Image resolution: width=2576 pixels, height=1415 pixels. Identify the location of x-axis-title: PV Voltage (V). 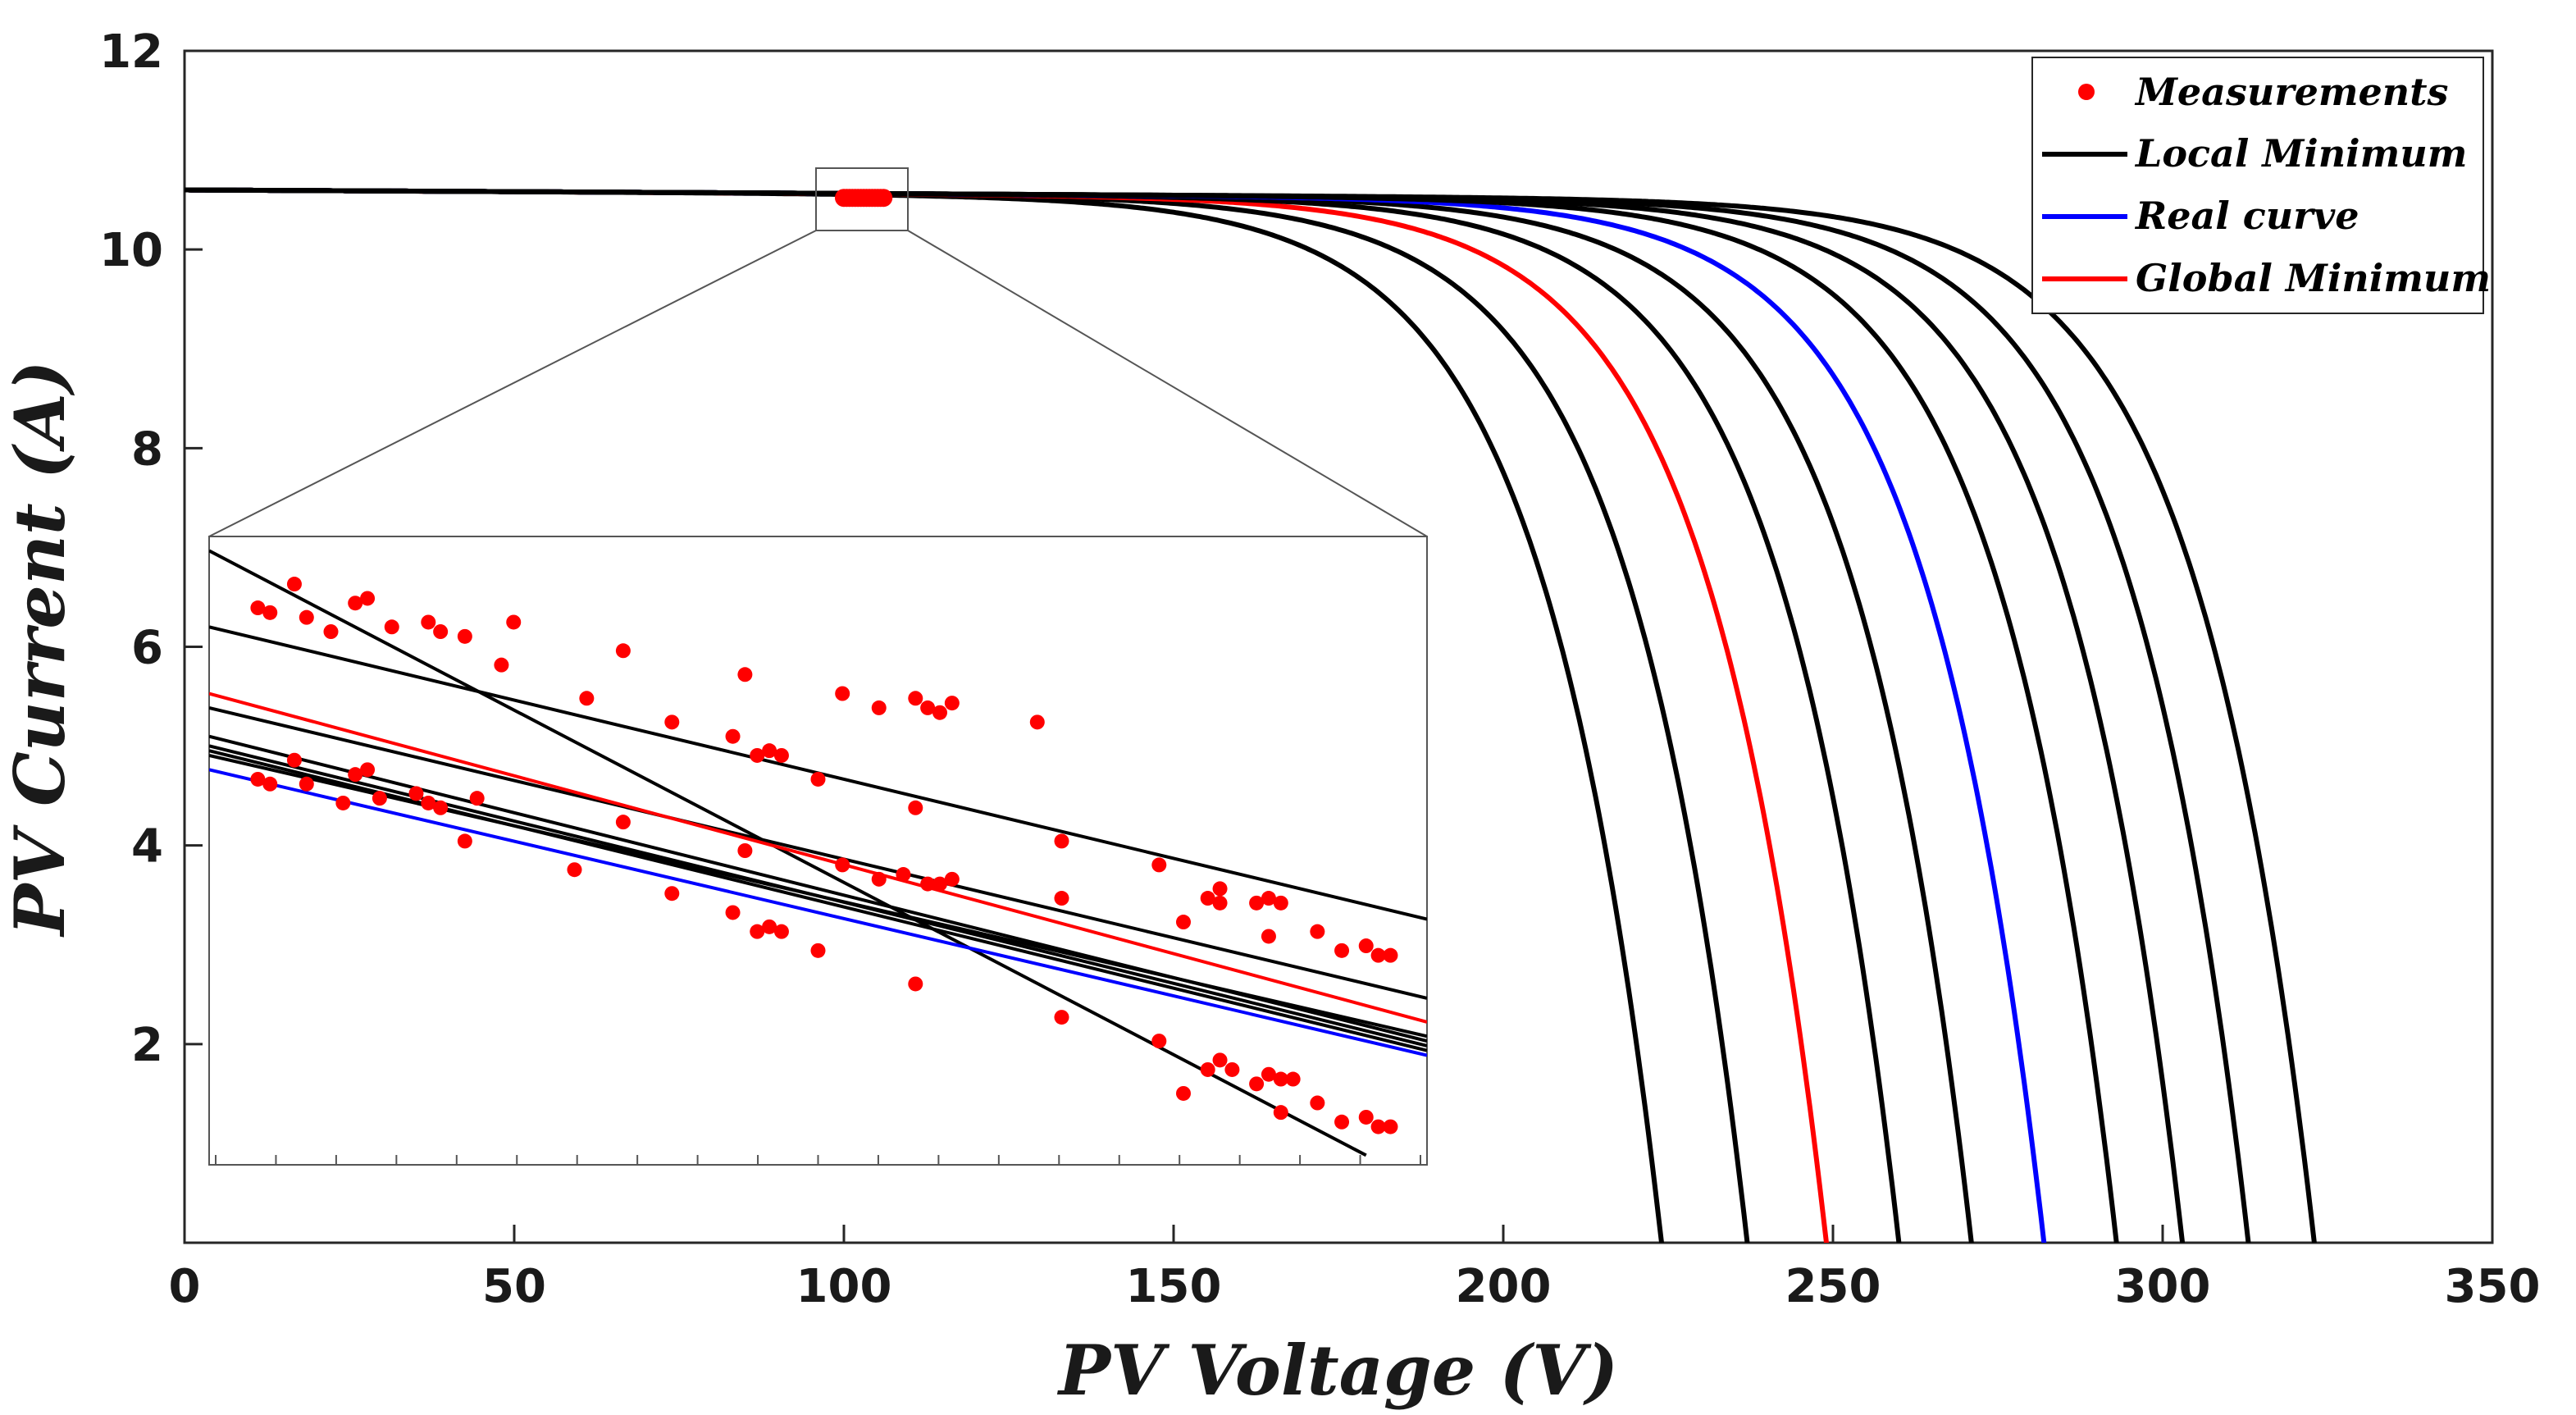
(1337, 1370).